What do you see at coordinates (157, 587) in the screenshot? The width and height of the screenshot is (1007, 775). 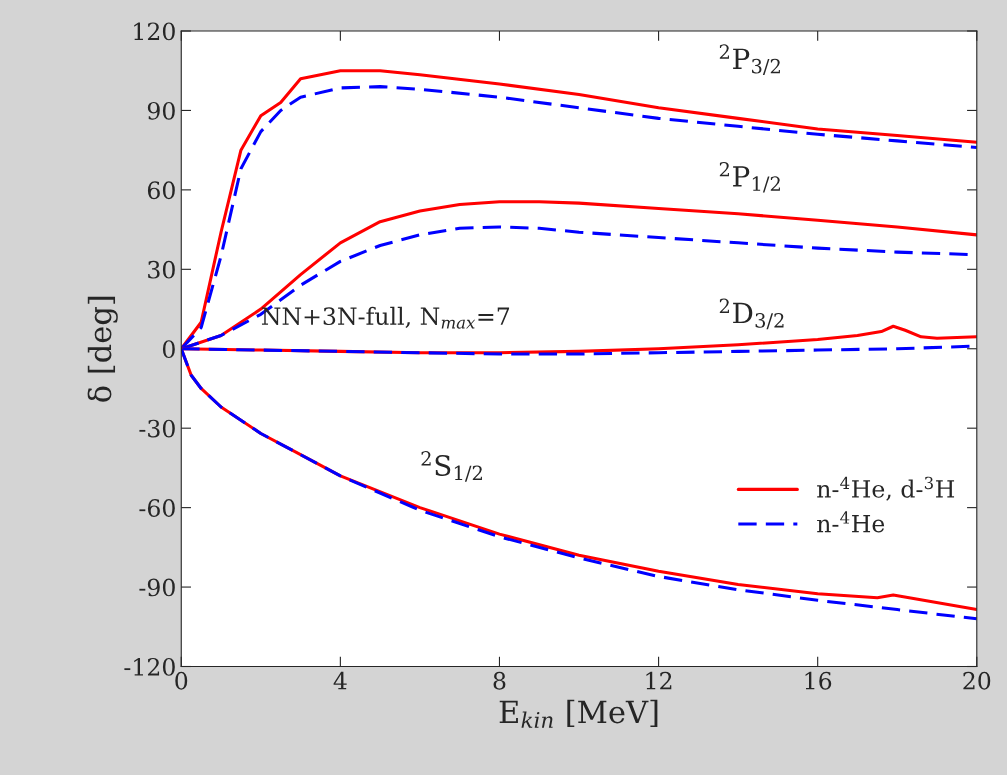 I see `y-tick-label: -90` at bounding box center [157, 587].